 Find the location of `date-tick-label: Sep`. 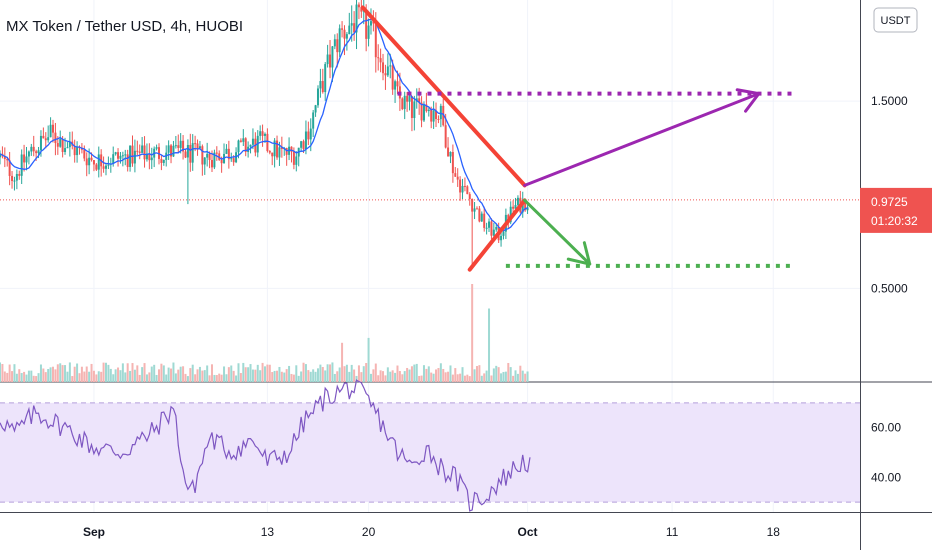

date-tick-label: Sep is located at coordinates (94, 532).